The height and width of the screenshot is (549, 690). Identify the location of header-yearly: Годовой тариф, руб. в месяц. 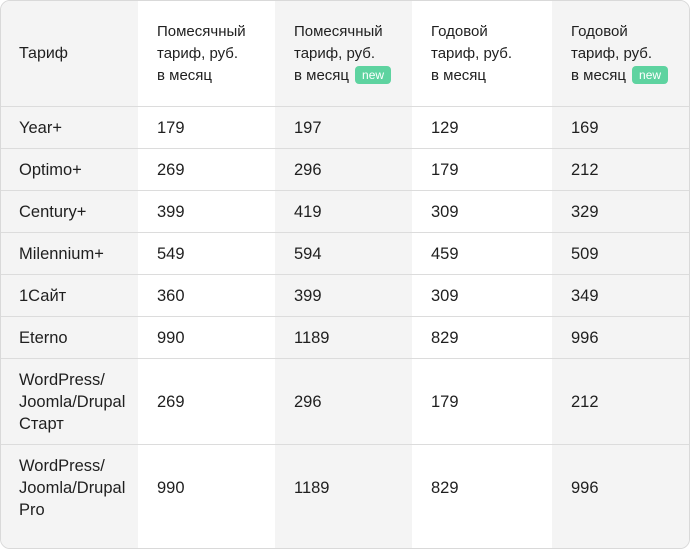
(472, 53).